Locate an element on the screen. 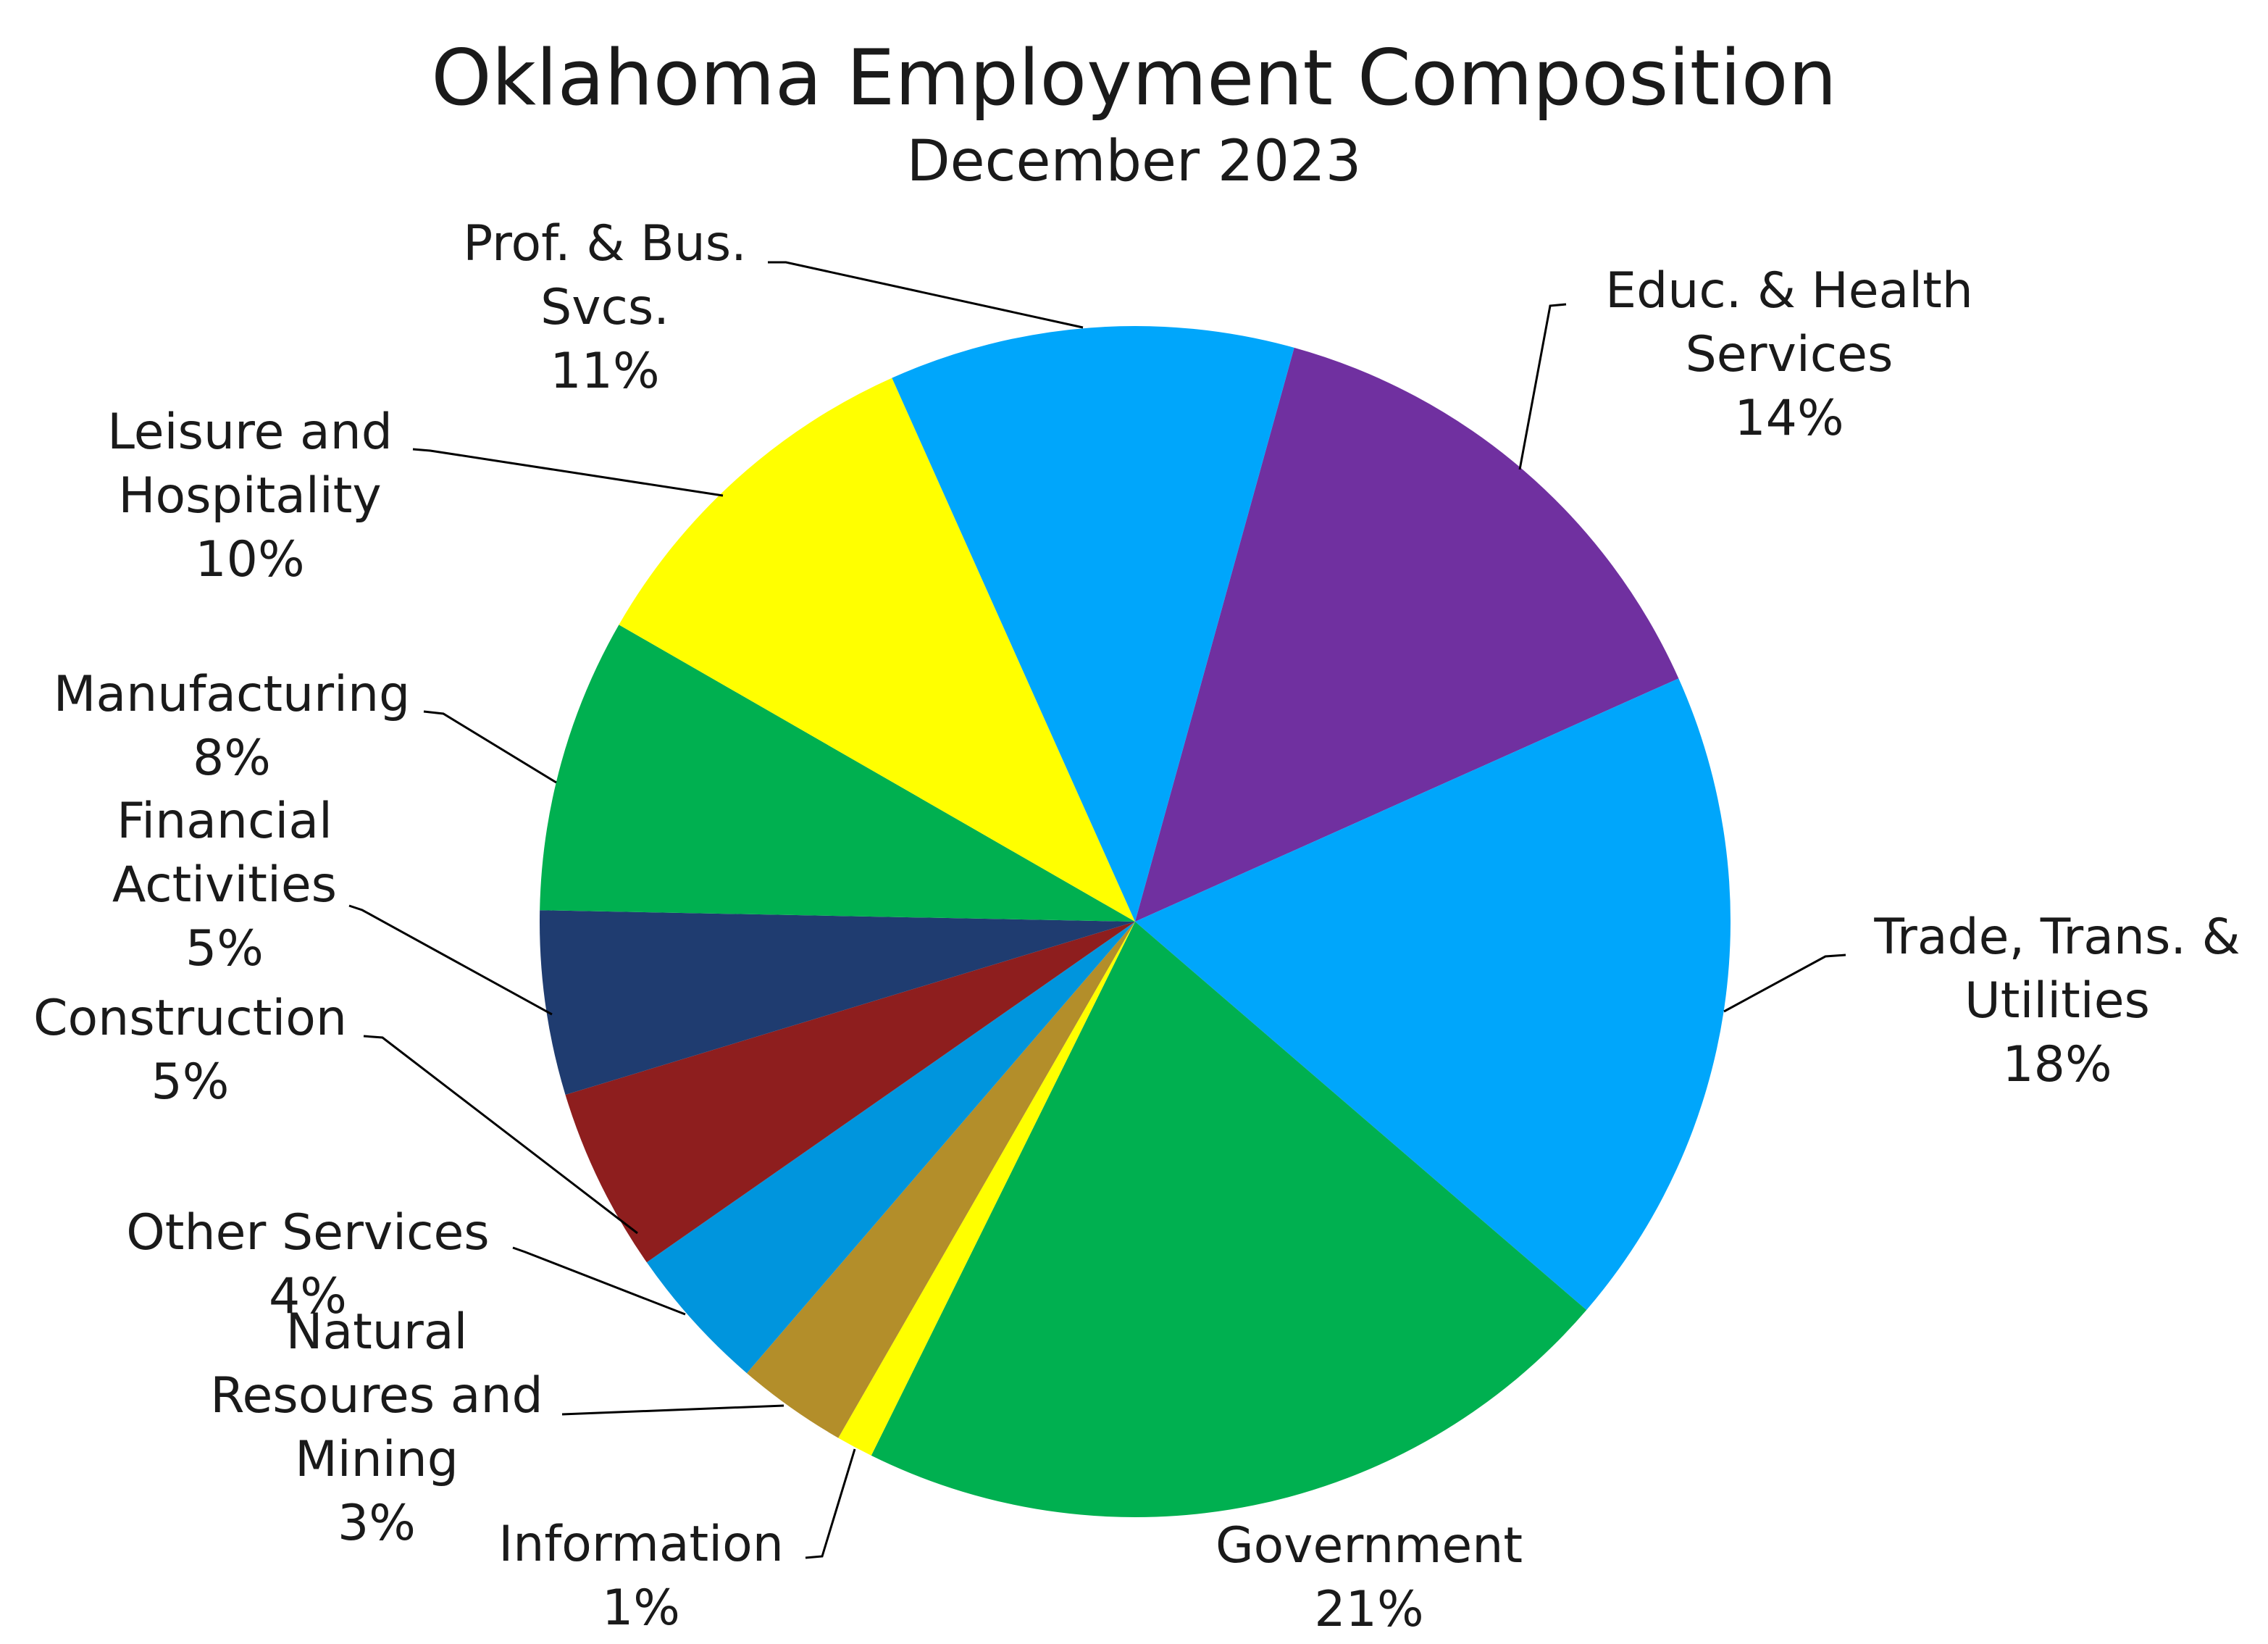  slice-label-prof-bus-svcs: Prof. & Bus. Svcs. 11% is located at coordinates (605, 307).